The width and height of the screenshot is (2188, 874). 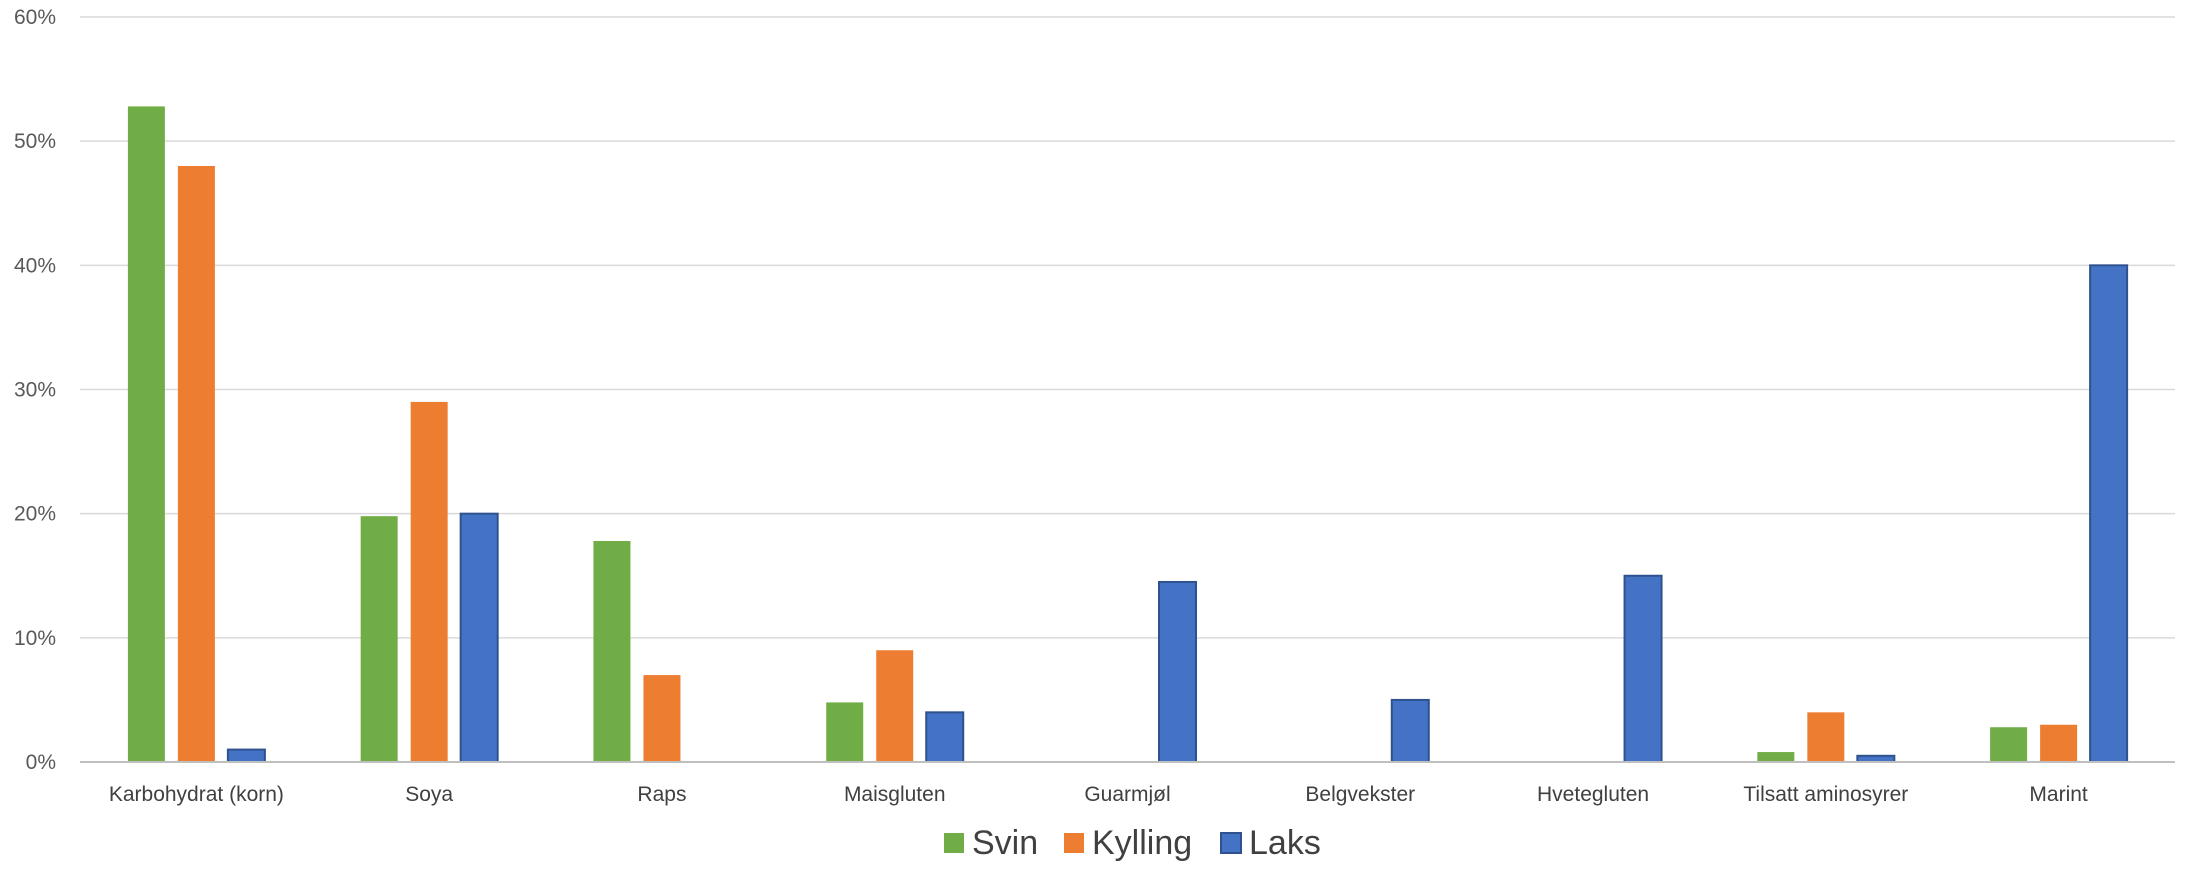 I want to click on x-category-label: Karbohydrat (korn), so click(x=196, y=794).